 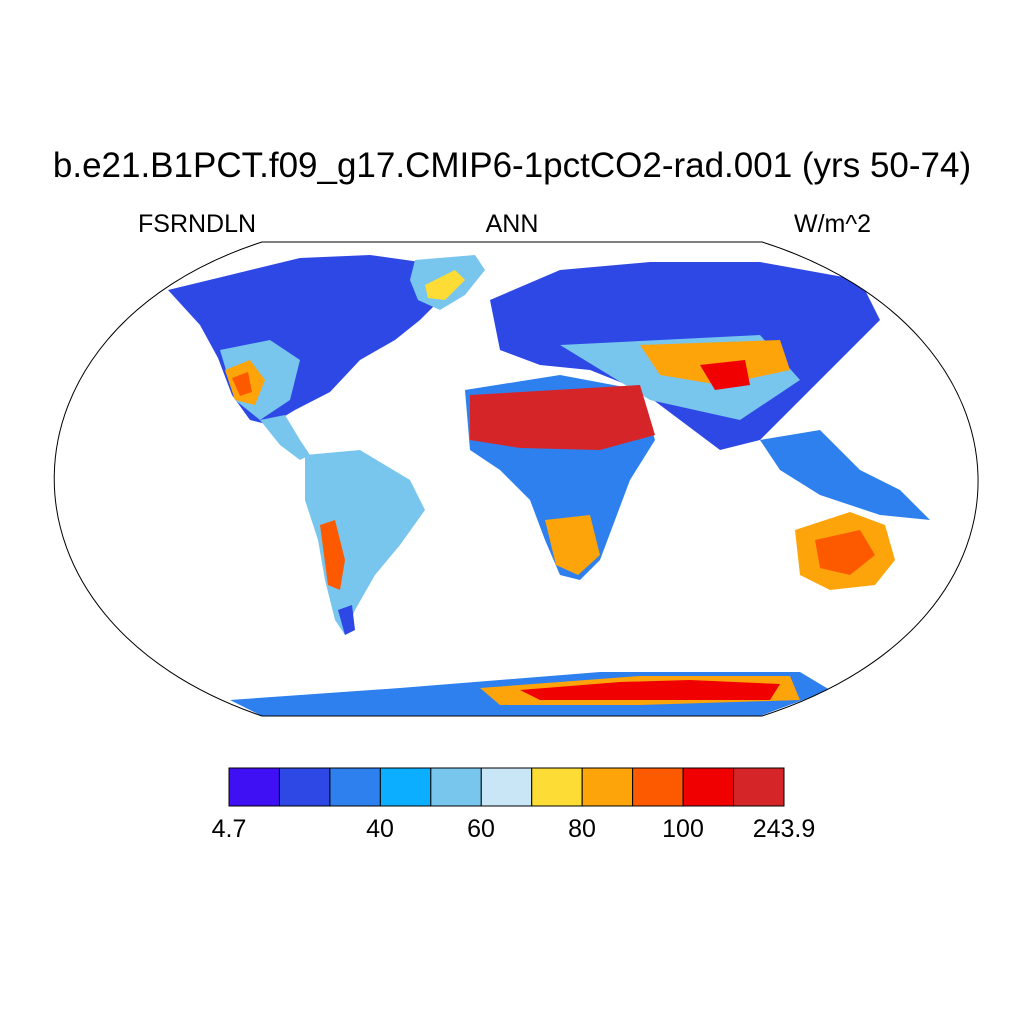 I want to click on sahara, so click(x=562, y=417).